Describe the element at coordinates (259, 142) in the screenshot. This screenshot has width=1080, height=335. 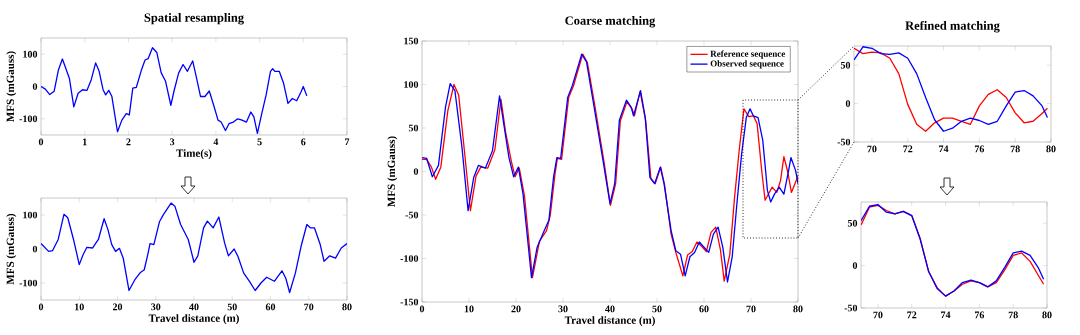
I see `x-tick-label: 5` at that location.